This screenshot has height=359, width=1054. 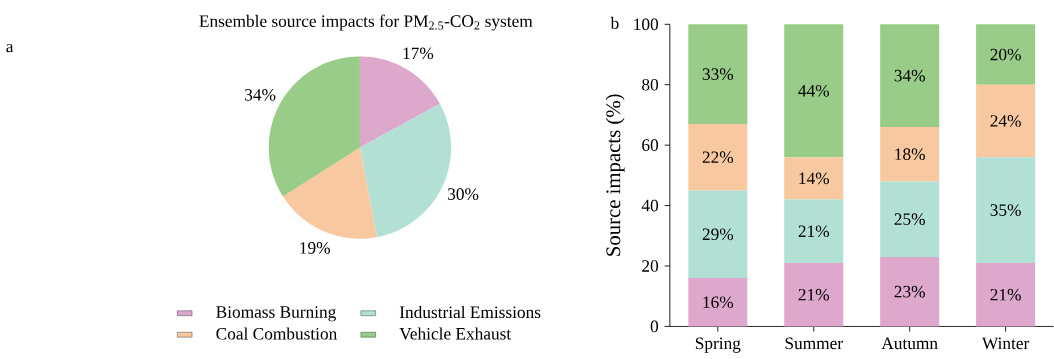 I want to click on x-tick-label: Autumn, so click(x=909, y=343).